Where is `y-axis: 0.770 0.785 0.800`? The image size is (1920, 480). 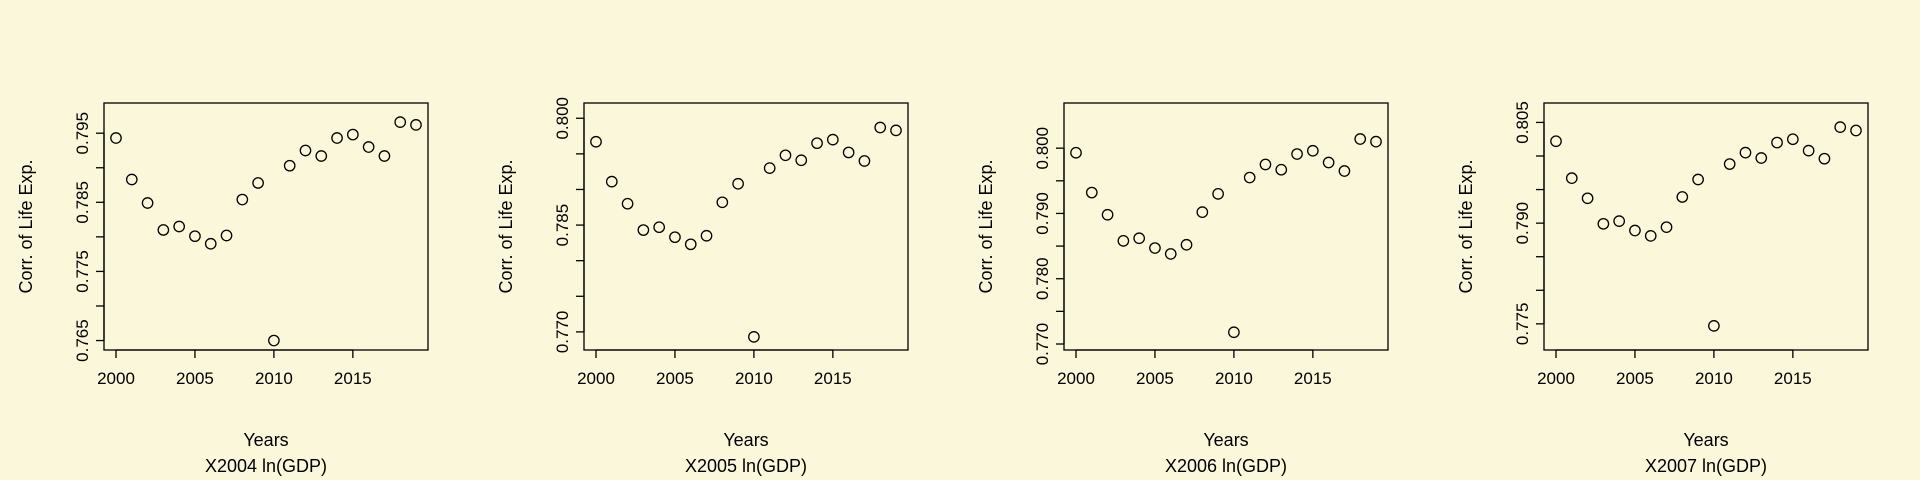 y-axis: 0.770 0.785 0.800 is located at coordinates (569, 225).